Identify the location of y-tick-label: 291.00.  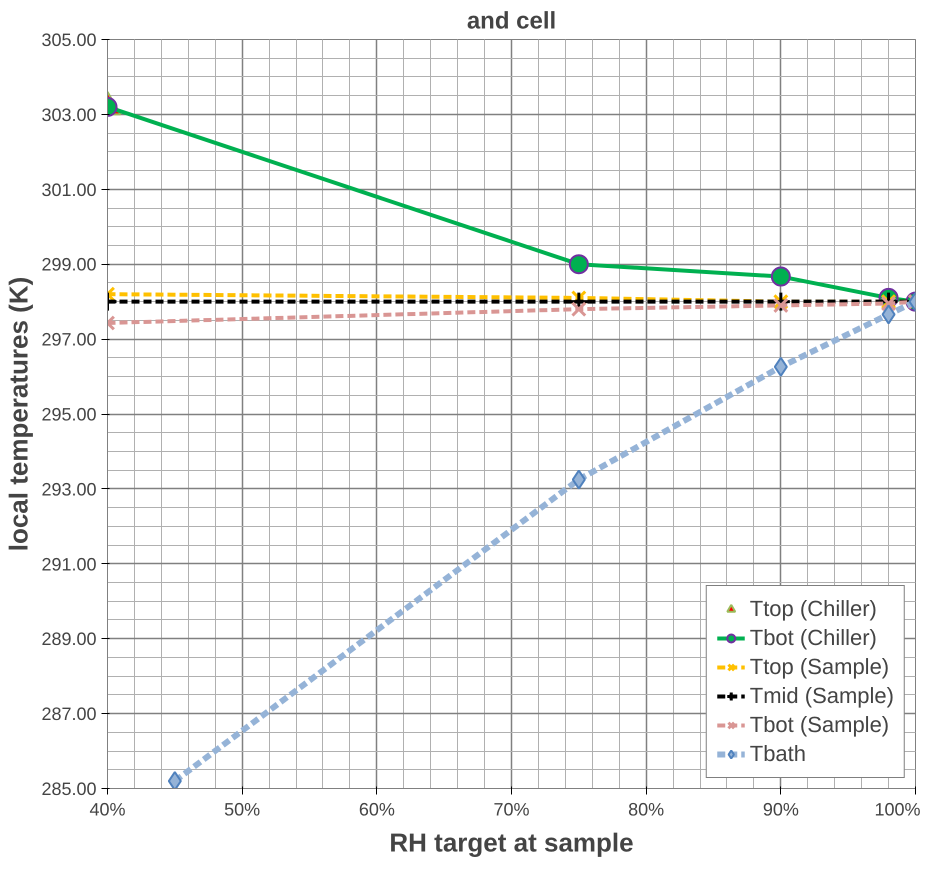
(69, 564).